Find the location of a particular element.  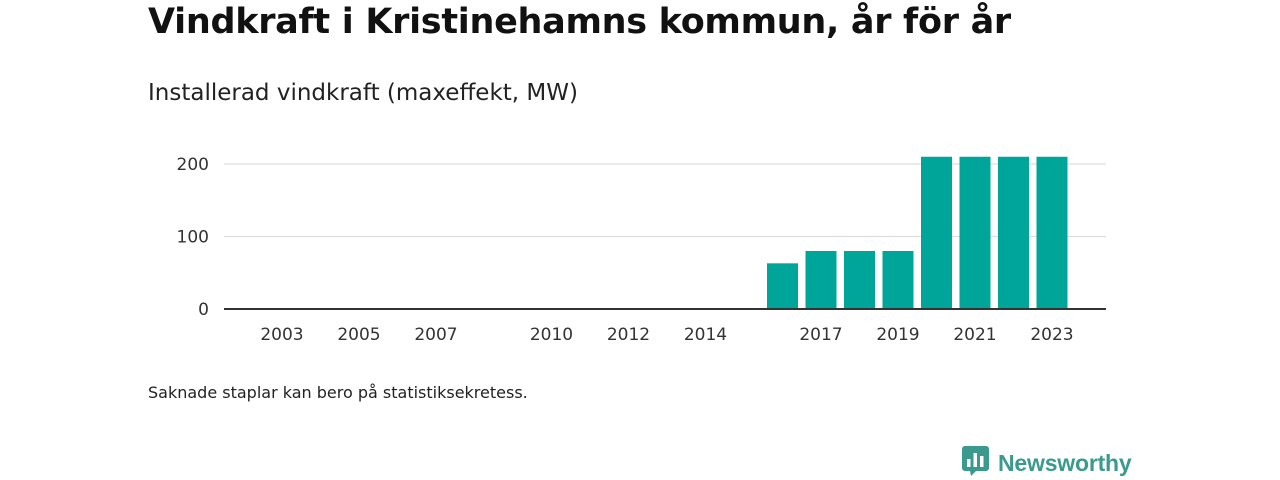

bar-2019 is located at coordinates (898, 280).